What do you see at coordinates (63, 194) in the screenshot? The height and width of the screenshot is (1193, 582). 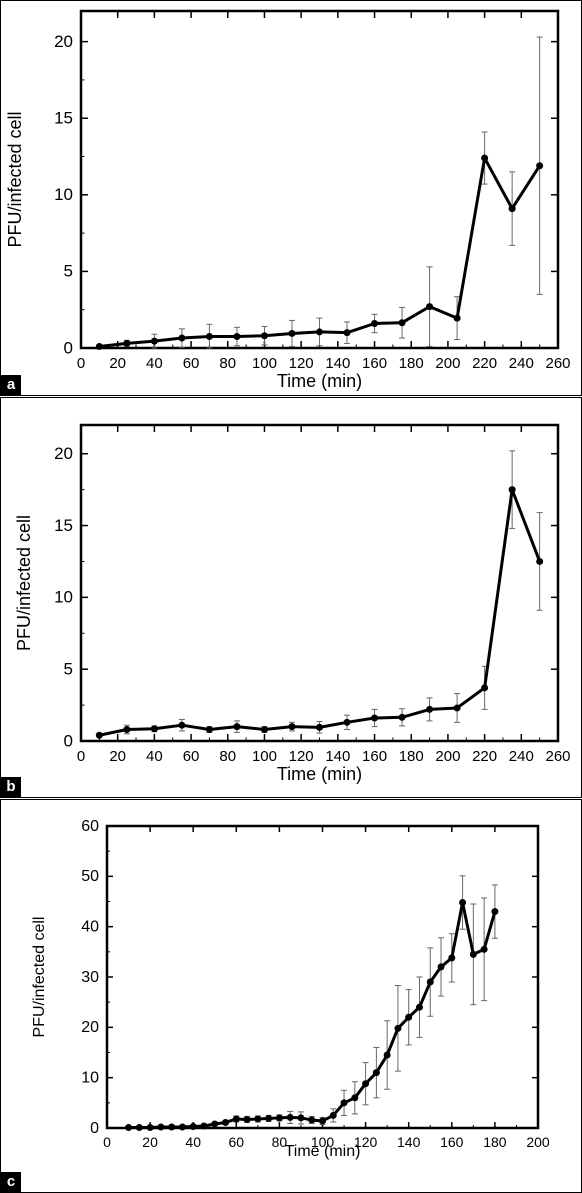 I see `y-tick-label-a: 10` at bounding box center [63, 194].